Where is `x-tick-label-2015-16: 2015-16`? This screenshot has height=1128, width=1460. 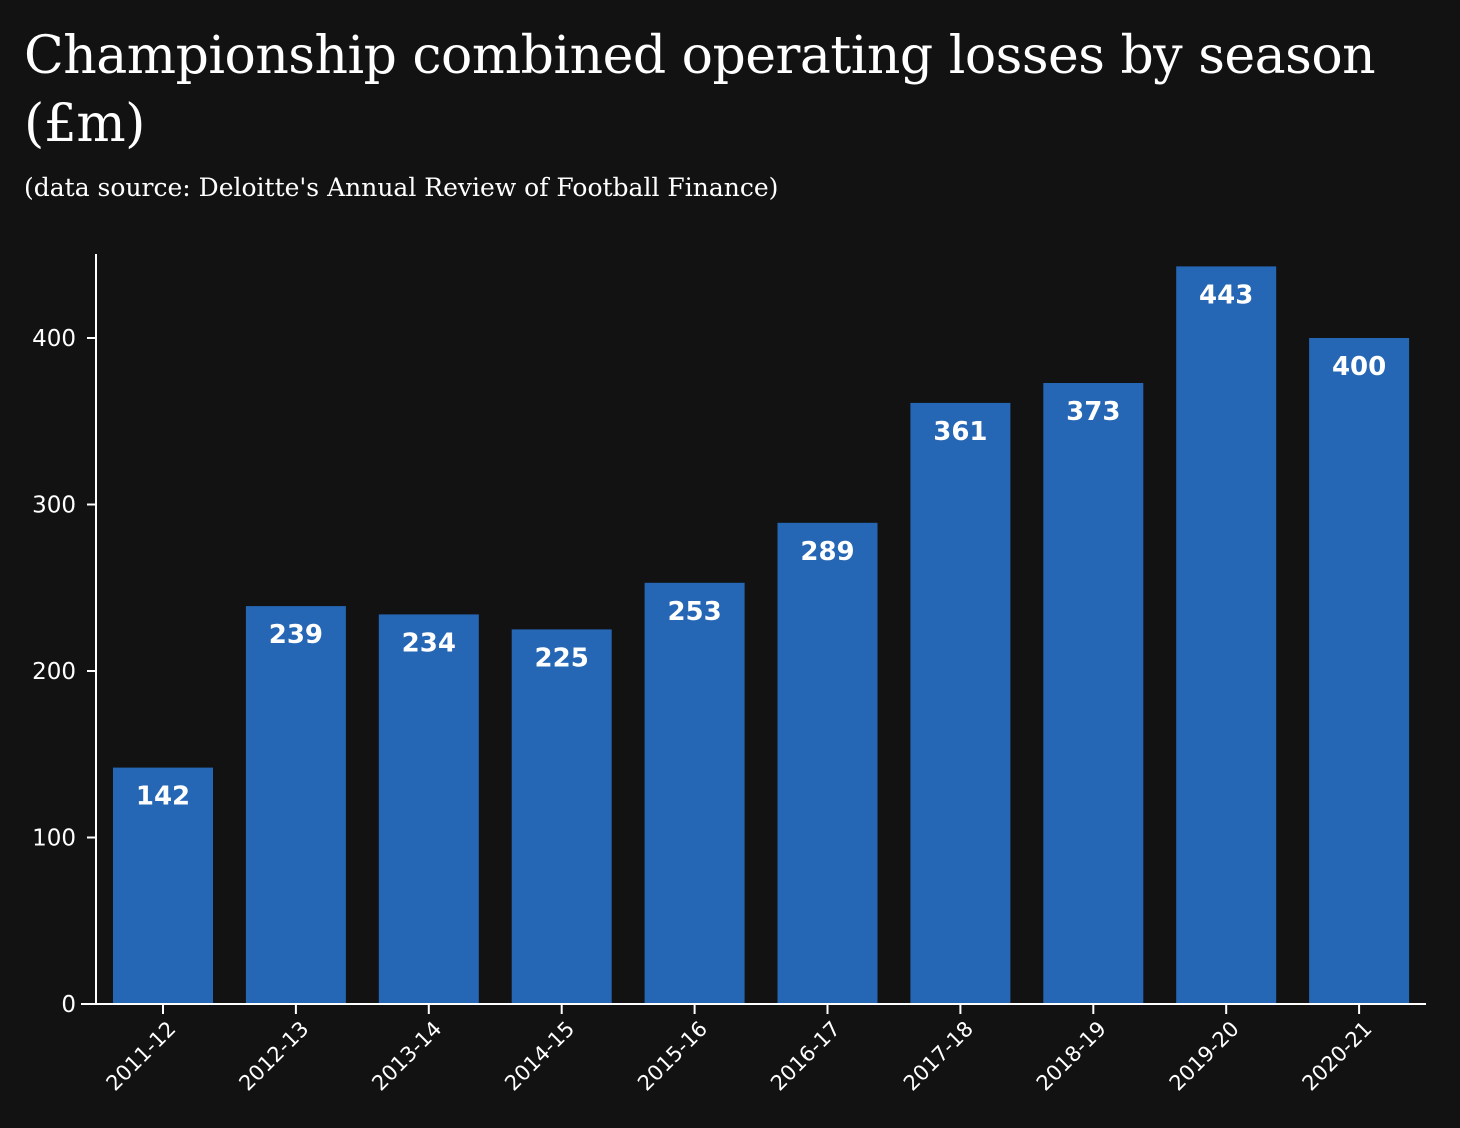
x-tick-label-2015-16: 2015-16 is located at coordinates (672, 1056).